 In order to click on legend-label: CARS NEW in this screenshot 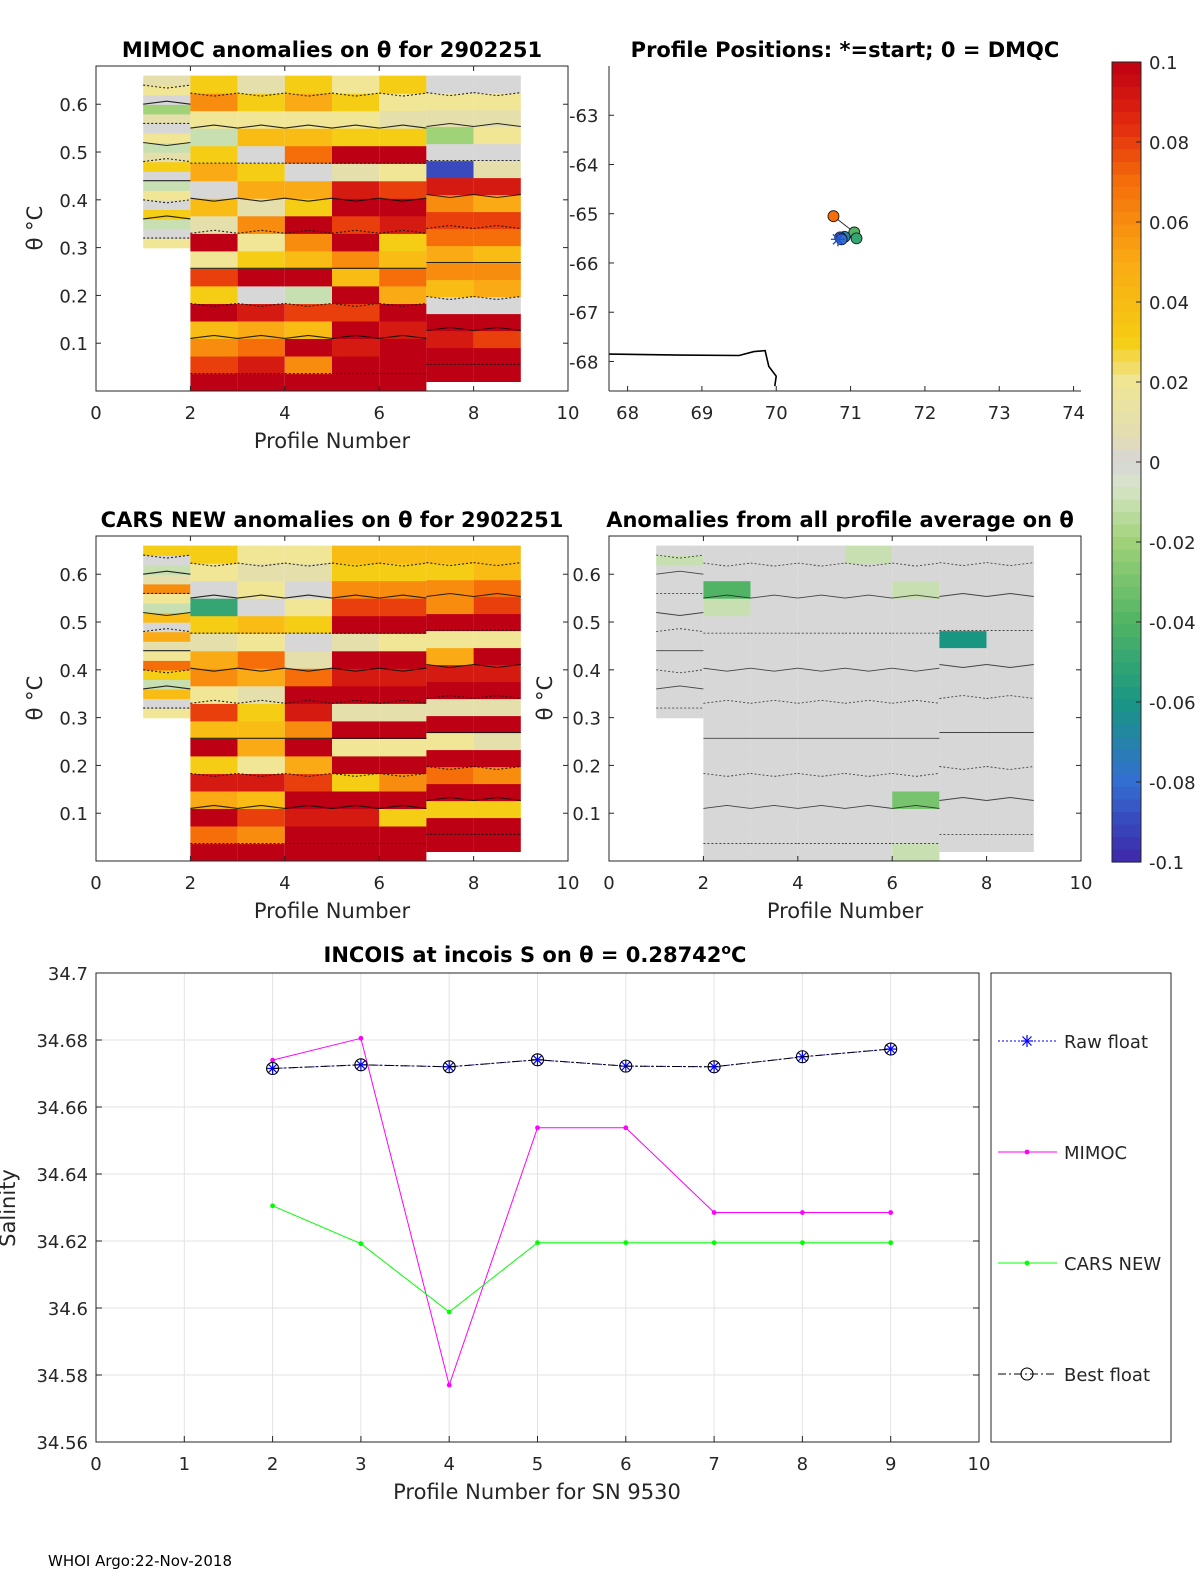, I will do `click(1112, 1264)`.